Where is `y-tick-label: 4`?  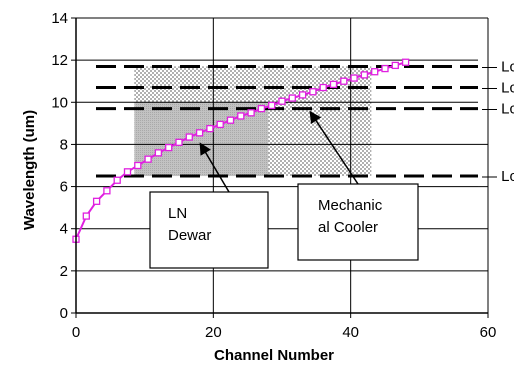 y-tick-label: 4 is located at coordinates (64, 229).